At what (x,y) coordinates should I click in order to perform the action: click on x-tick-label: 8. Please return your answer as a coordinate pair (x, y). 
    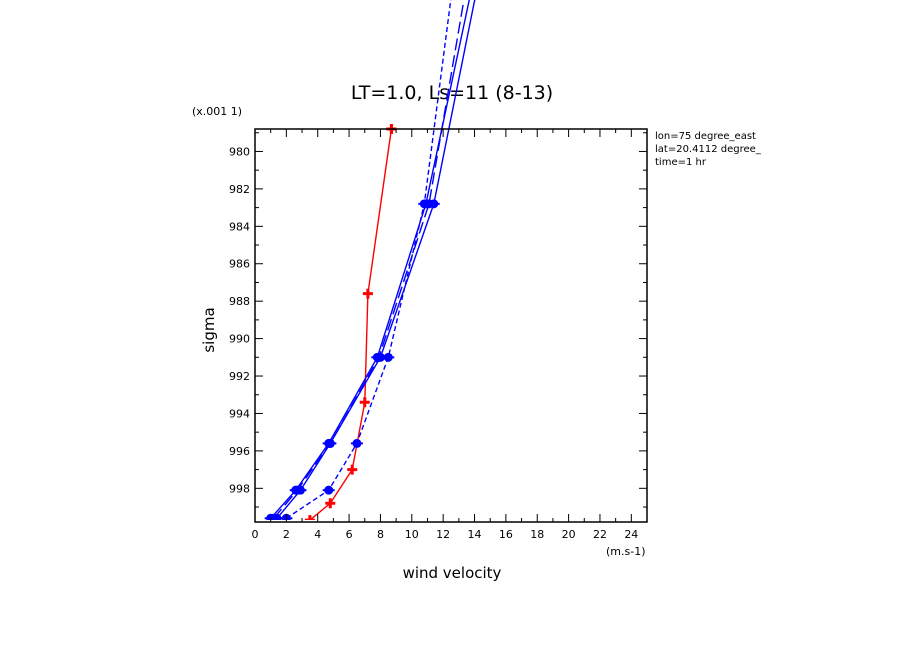
    Looking at the image, I should click on (380, 534).